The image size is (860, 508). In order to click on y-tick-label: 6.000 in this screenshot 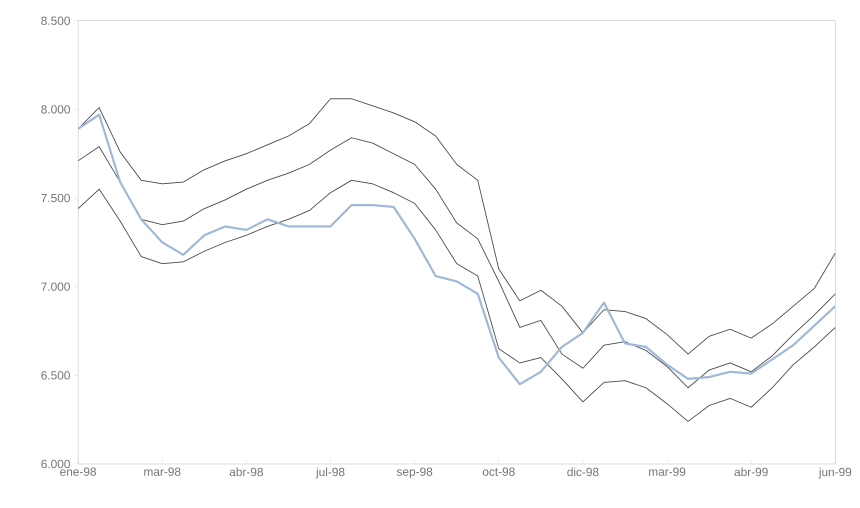, I will do `click(55, 464)`.